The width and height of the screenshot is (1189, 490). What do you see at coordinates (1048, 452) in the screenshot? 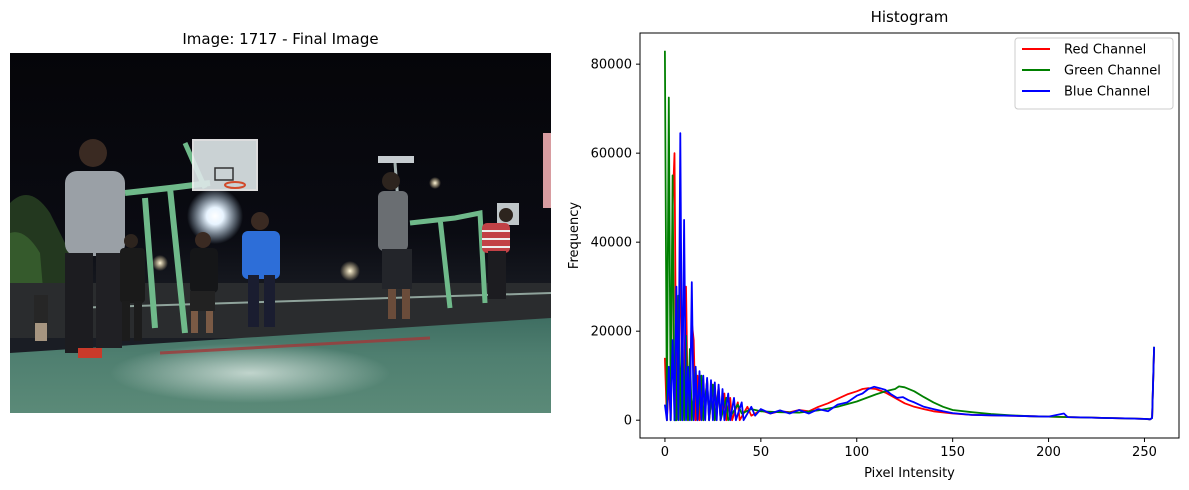
I see `x-tick-label: 200` at bounding box center [1048, 452].